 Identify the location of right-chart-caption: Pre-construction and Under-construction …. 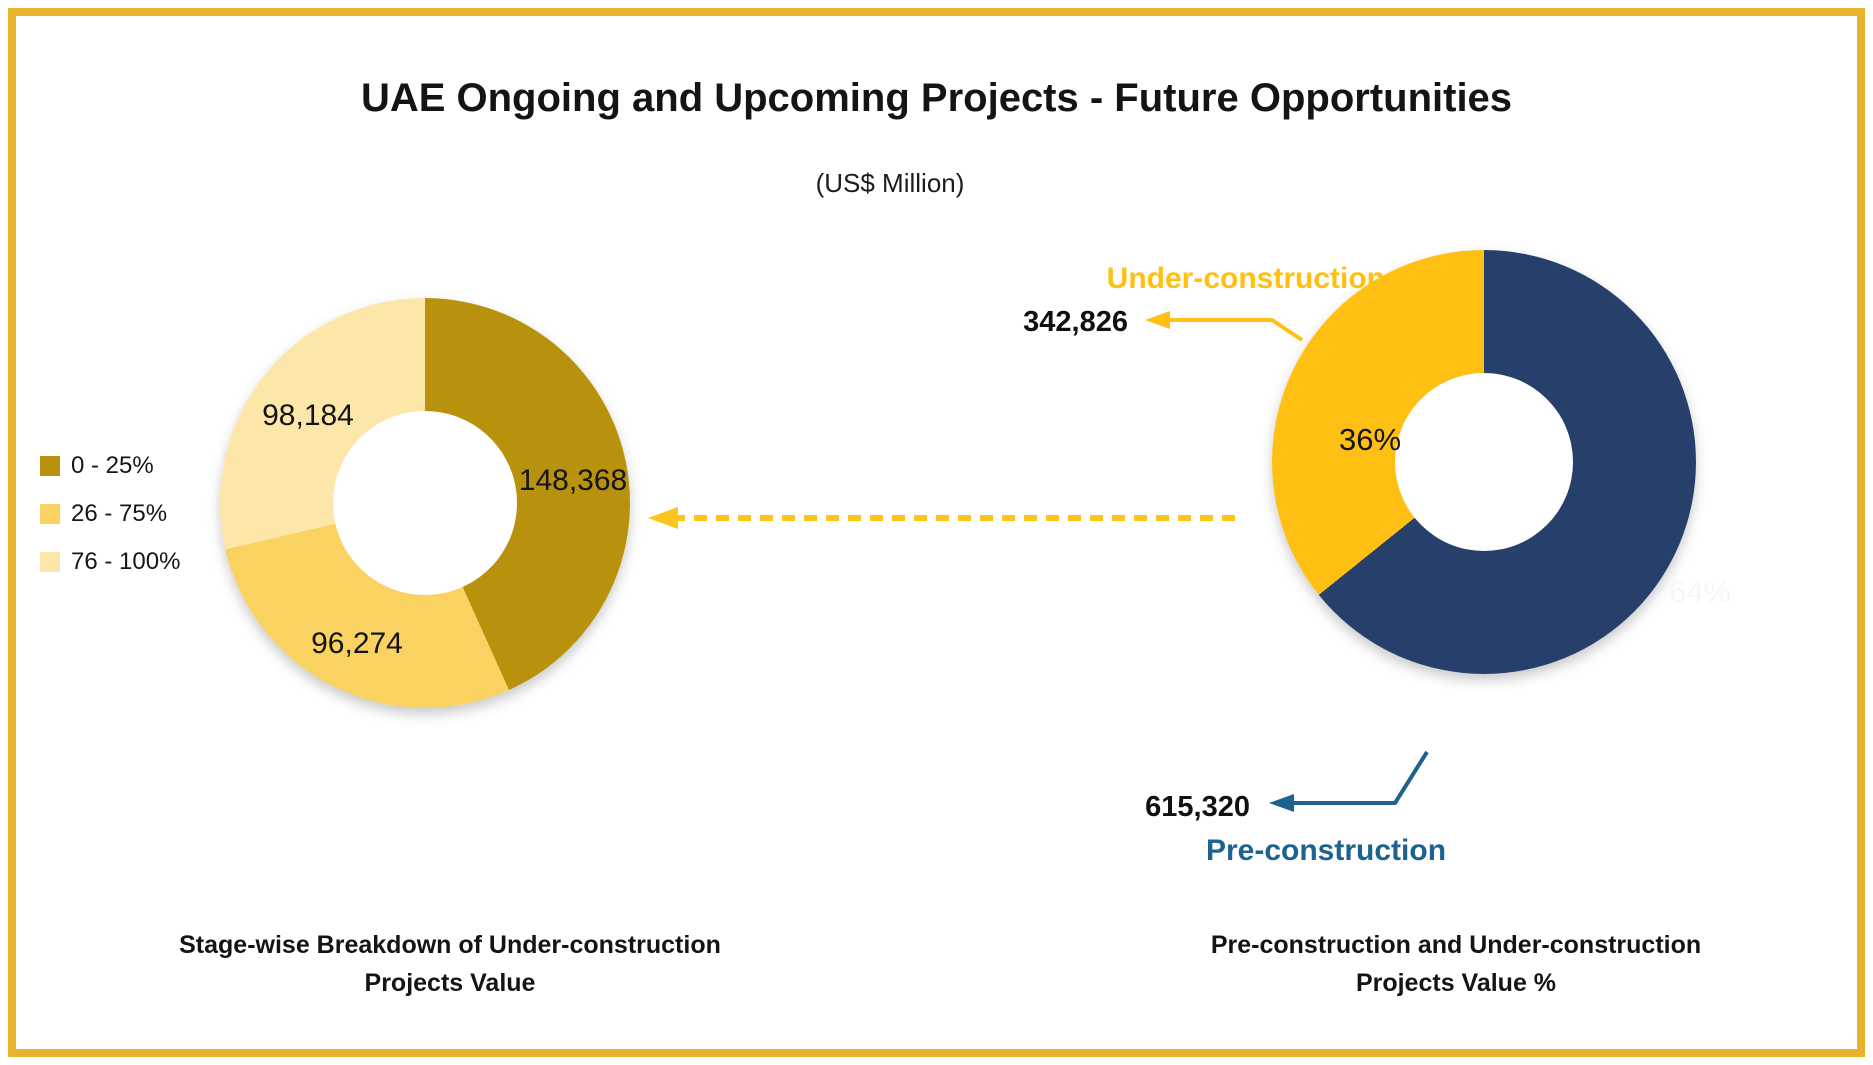
(1456, 964).